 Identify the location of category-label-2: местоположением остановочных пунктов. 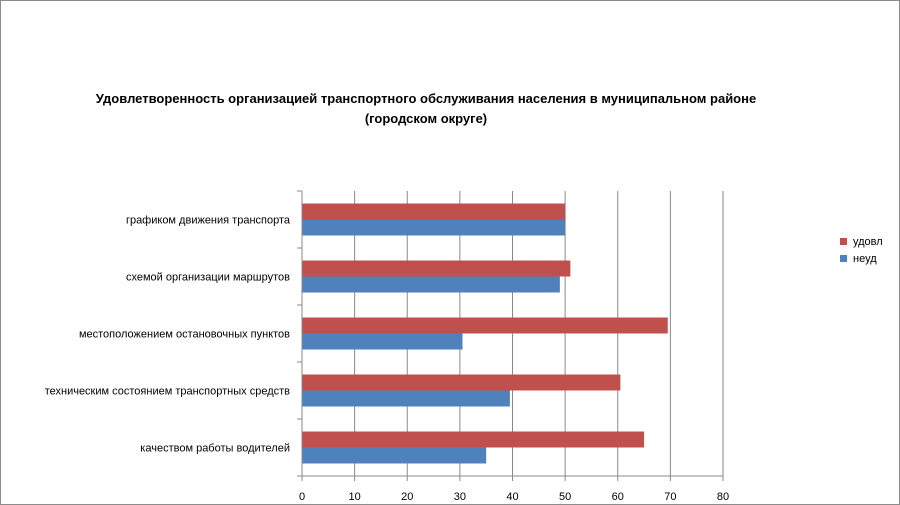
(184, 335).